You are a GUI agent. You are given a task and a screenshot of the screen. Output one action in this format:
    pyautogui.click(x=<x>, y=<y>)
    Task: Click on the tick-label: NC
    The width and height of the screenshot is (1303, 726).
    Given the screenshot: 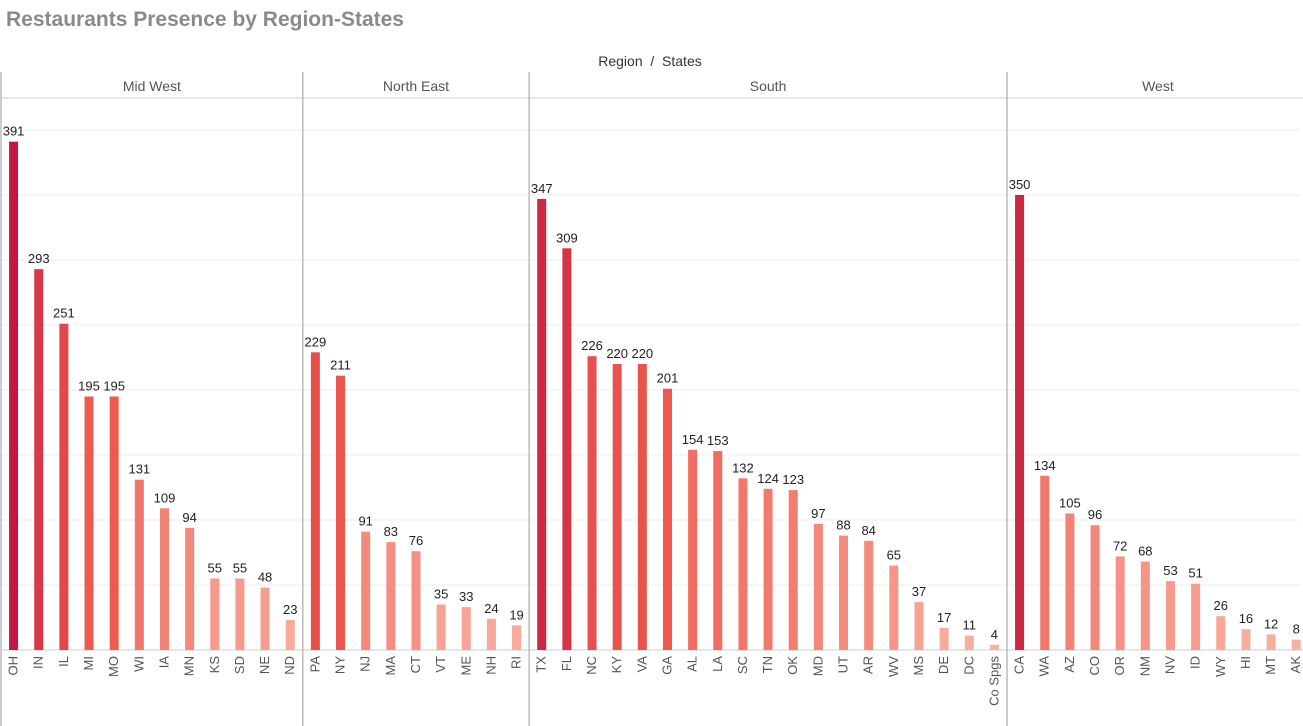 What is the action you would take?
    pyautogui.click(x=591, y=665)
    